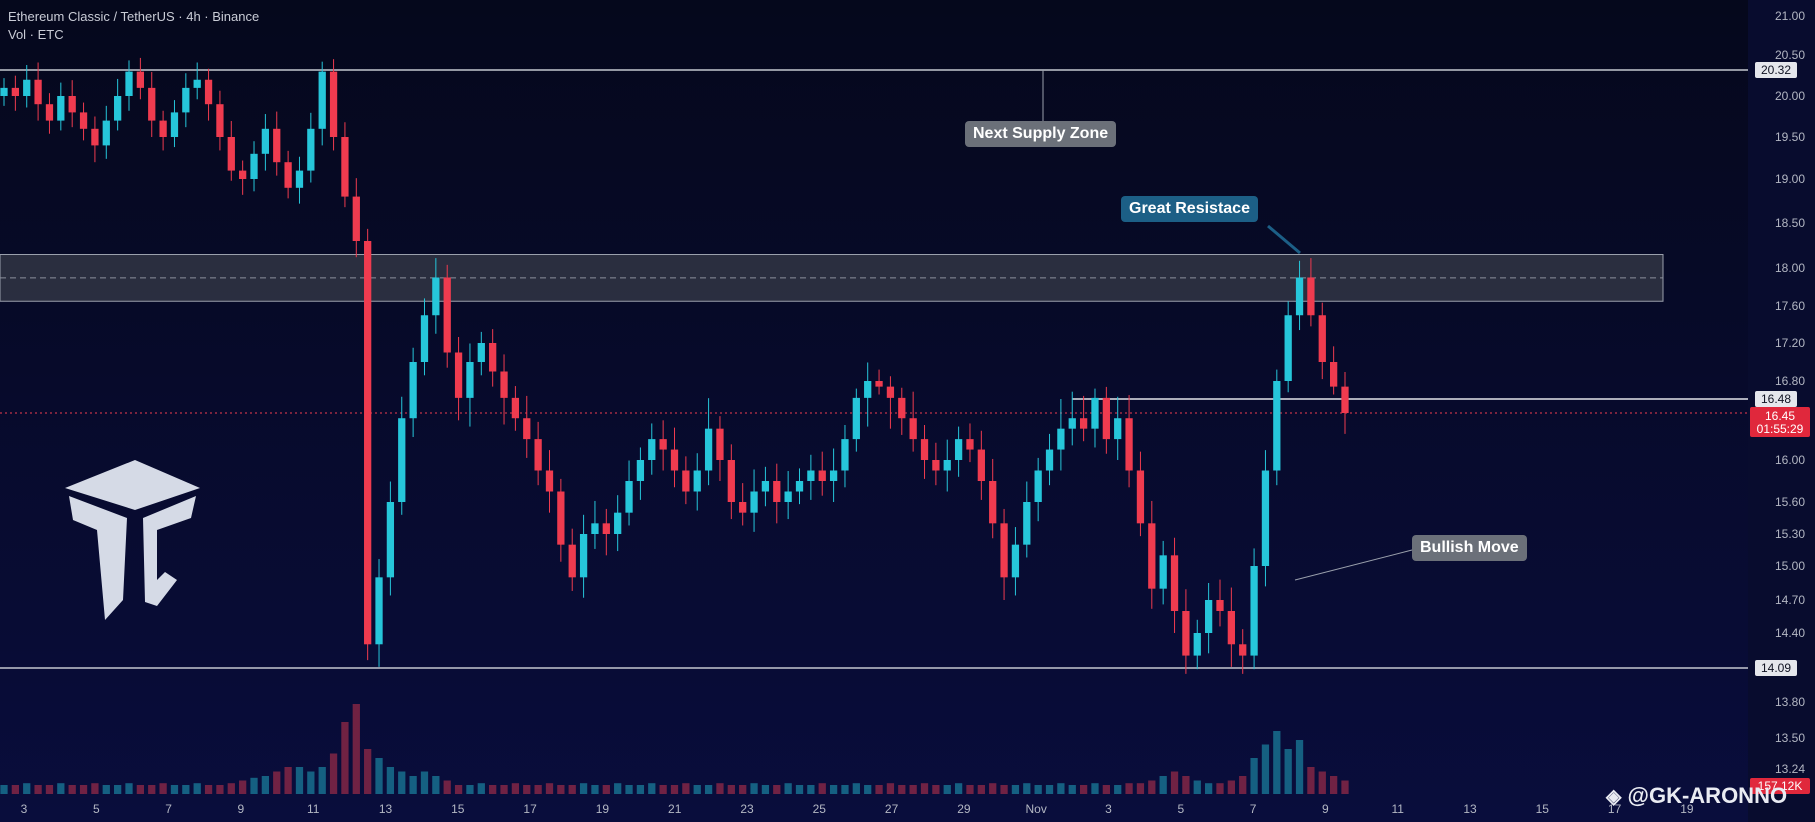 This screenshot has width=1815, height=822. Describe the element at coordinates (1180, 809) in the screenshot. I see `x-tick-label: 5` at that location.